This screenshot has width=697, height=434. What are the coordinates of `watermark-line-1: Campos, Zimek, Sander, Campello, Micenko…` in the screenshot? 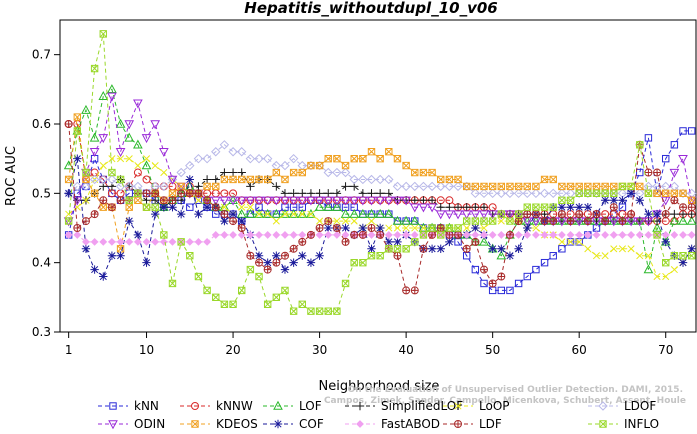 It's located at (505, 401).